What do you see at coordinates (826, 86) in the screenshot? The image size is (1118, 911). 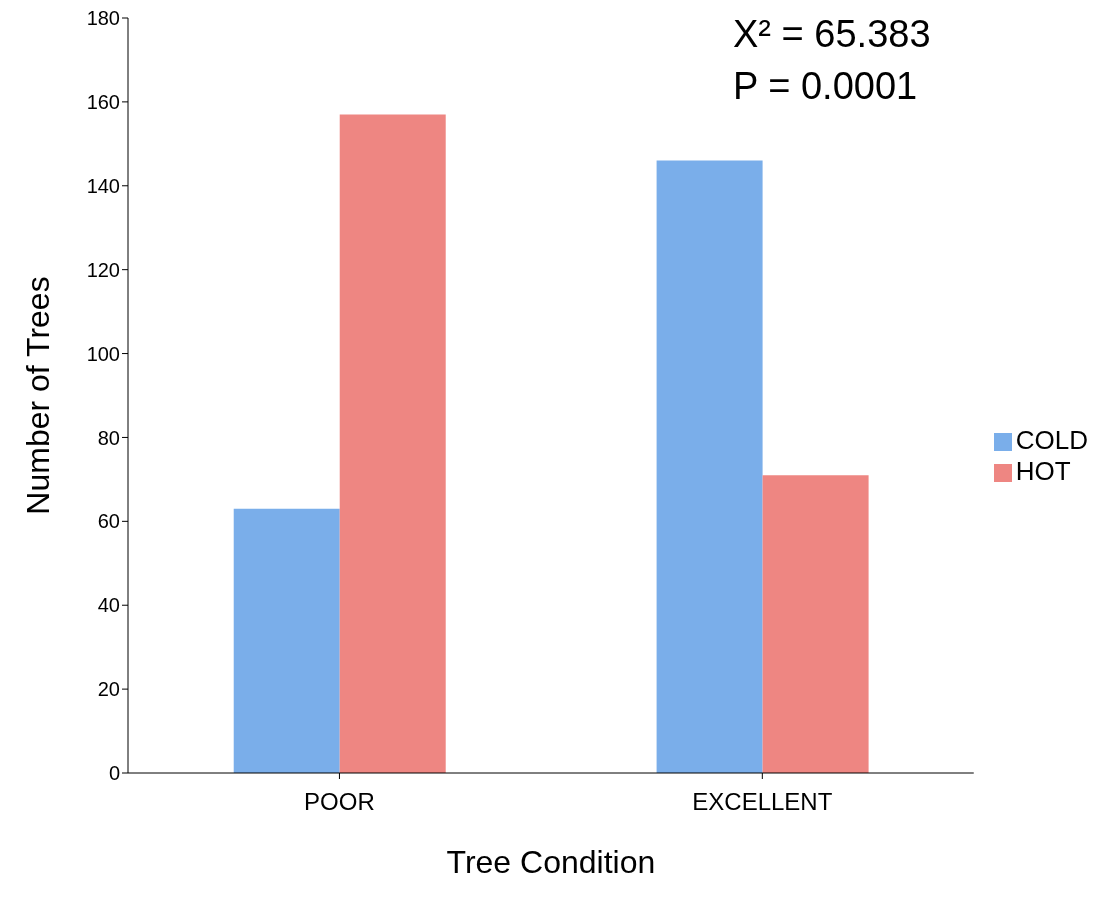 I see `annotation: P = 0.0001` at bounding box center [826, 86].